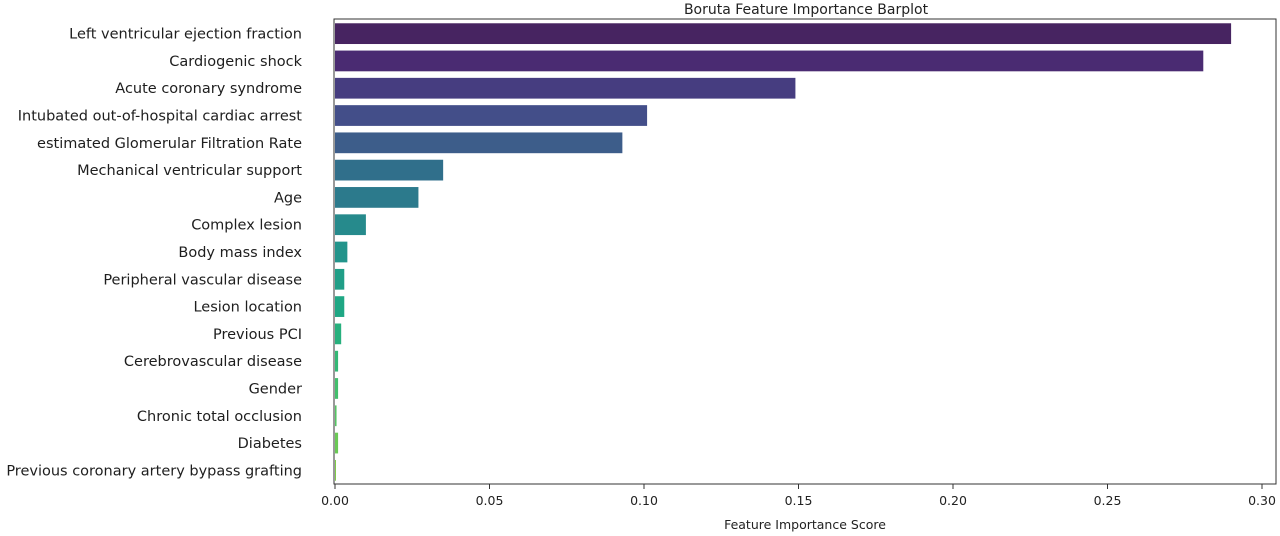 The width and height of the screenshot is (1280, 536). Describe the element at coordinates (154, 471) in the screenshot. I see `category-label: Previous coronary artery bypass grafting` at that location.